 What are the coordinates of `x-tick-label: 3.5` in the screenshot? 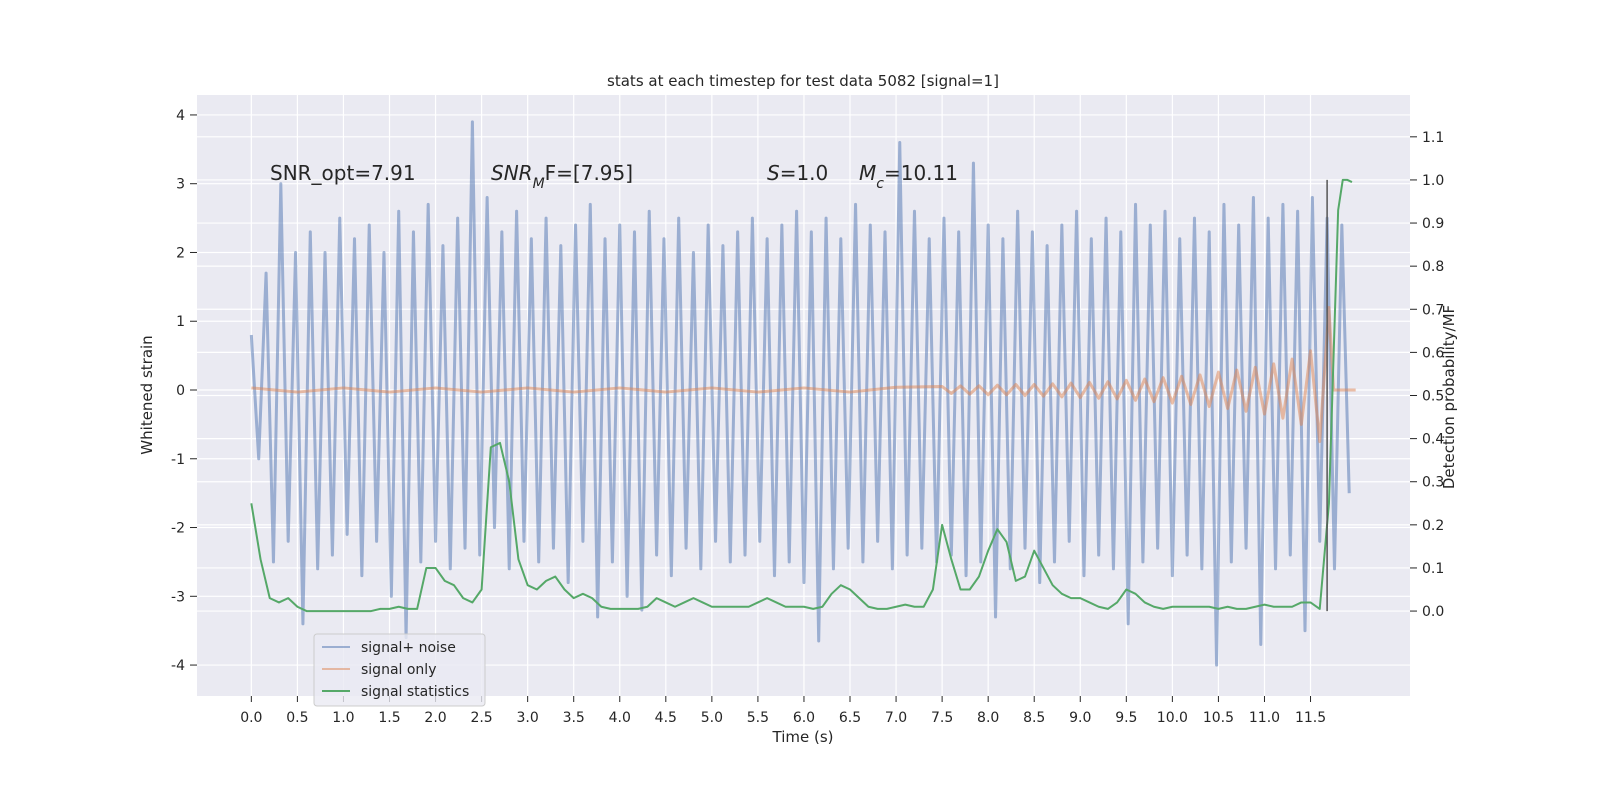 It's located at (574, 718).